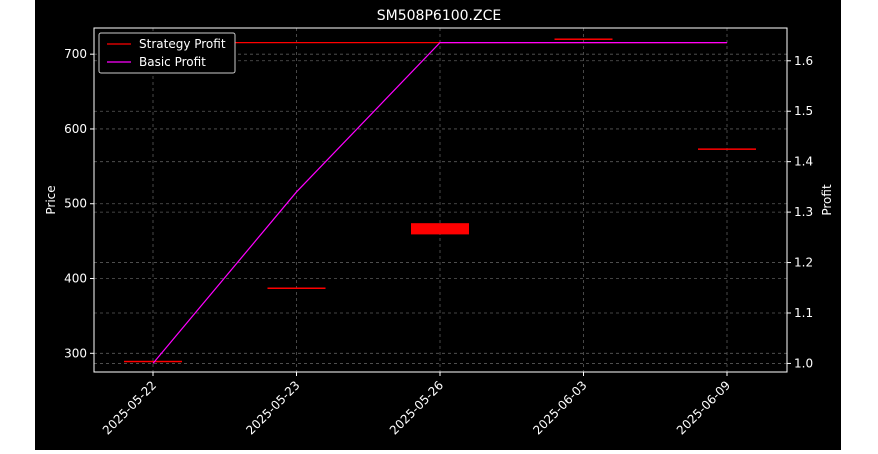  Describe the element at coordinates (803, 263) in the screenshot. I see `y2-tick-label: 1.2` at that location.